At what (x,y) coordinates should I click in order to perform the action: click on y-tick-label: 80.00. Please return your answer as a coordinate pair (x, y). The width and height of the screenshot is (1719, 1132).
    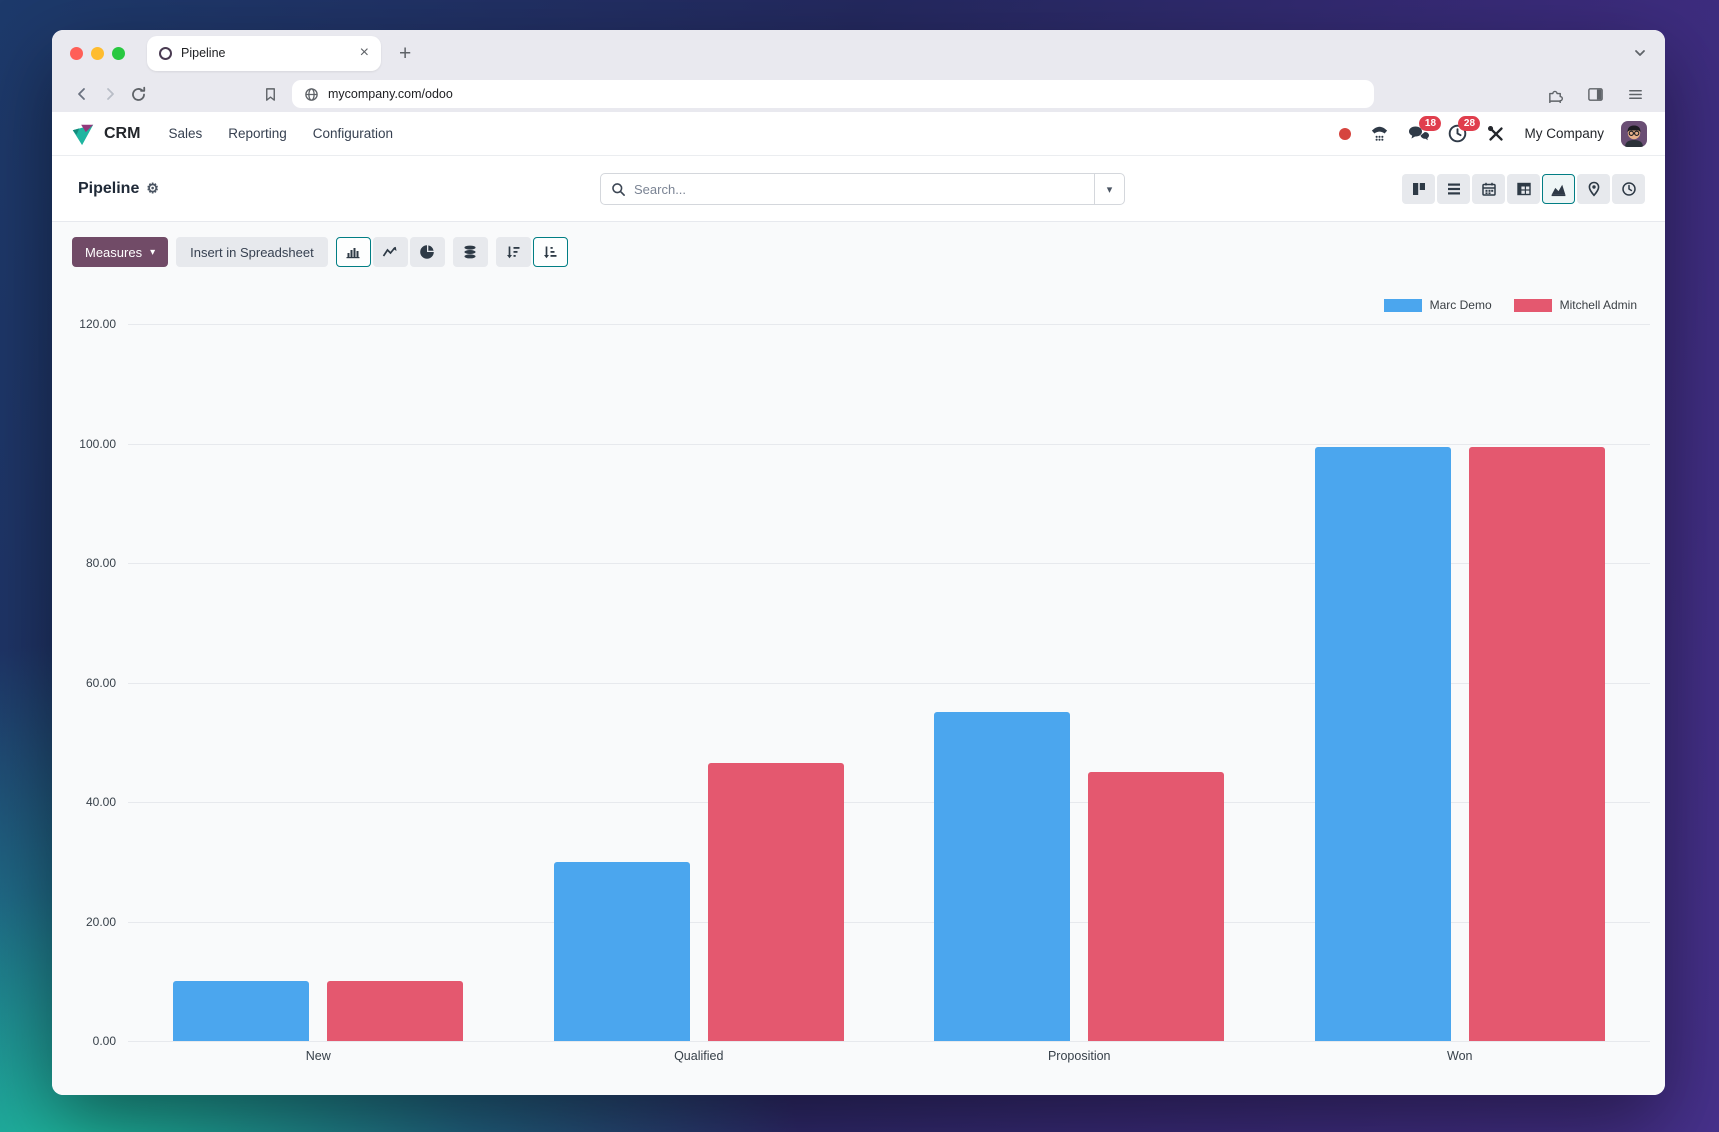
    Looking at the image, I should click on (100, 563).